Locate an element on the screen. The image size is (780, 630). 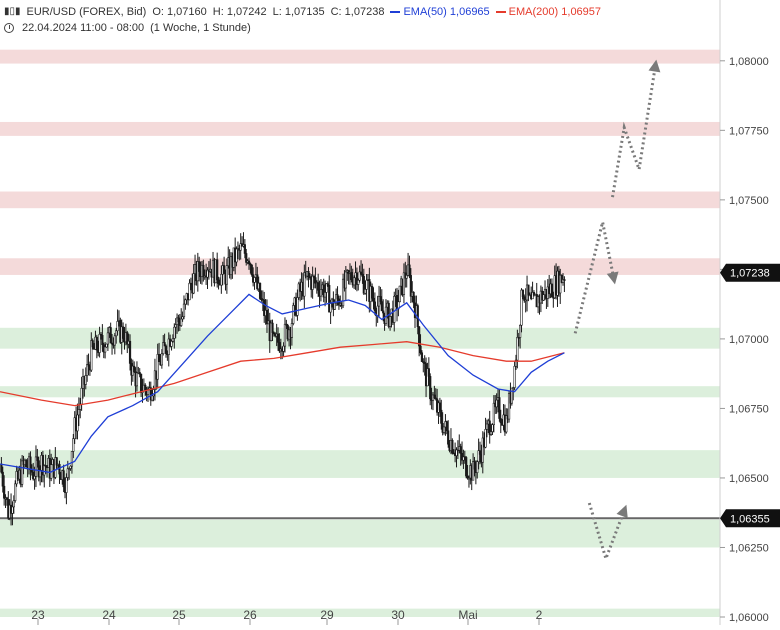
y-tick-label: 1,06250 is located at coordinates (749, 548).